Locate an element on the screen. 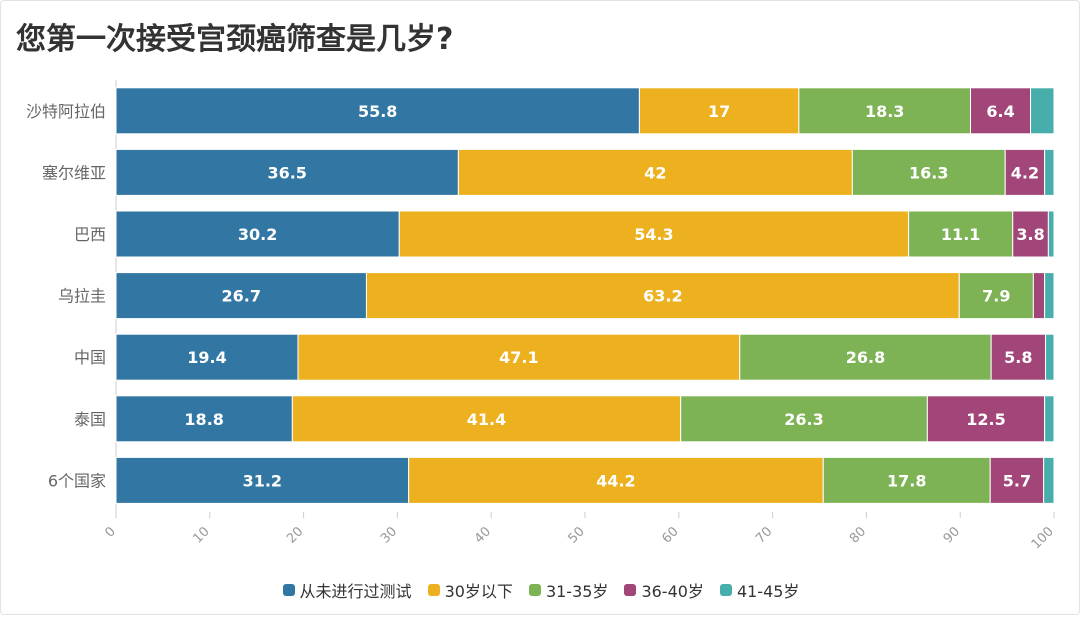 The width and height of the screenshot is (1082, 617). legend-label: 30岁以下 is located at coordinates (478, 591).